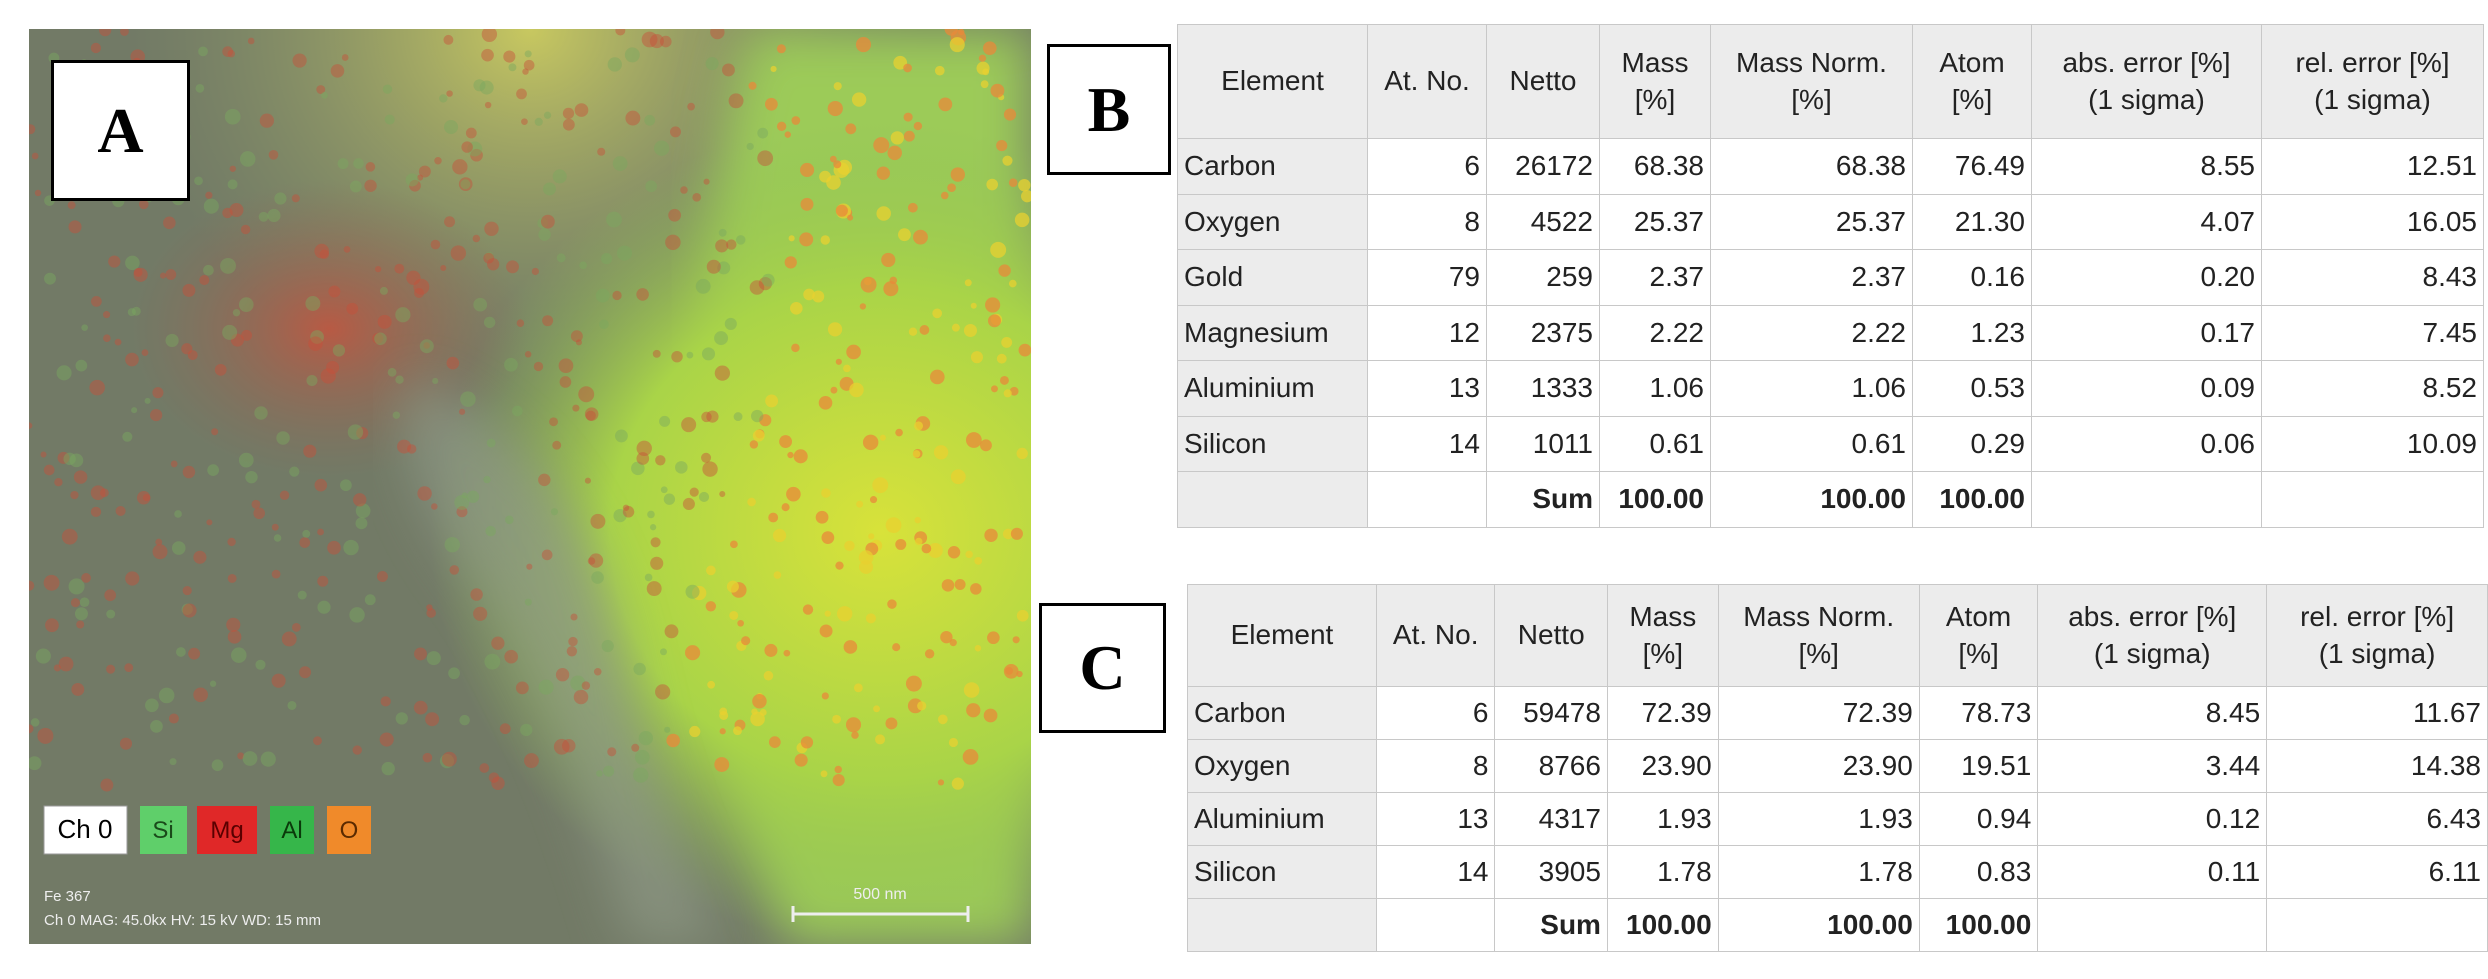 The width and height of the screenshot is (2488, 979). Describe the element at coordinates (1811, 332) in the screenshot. I see `cell: 2.22` at that location.